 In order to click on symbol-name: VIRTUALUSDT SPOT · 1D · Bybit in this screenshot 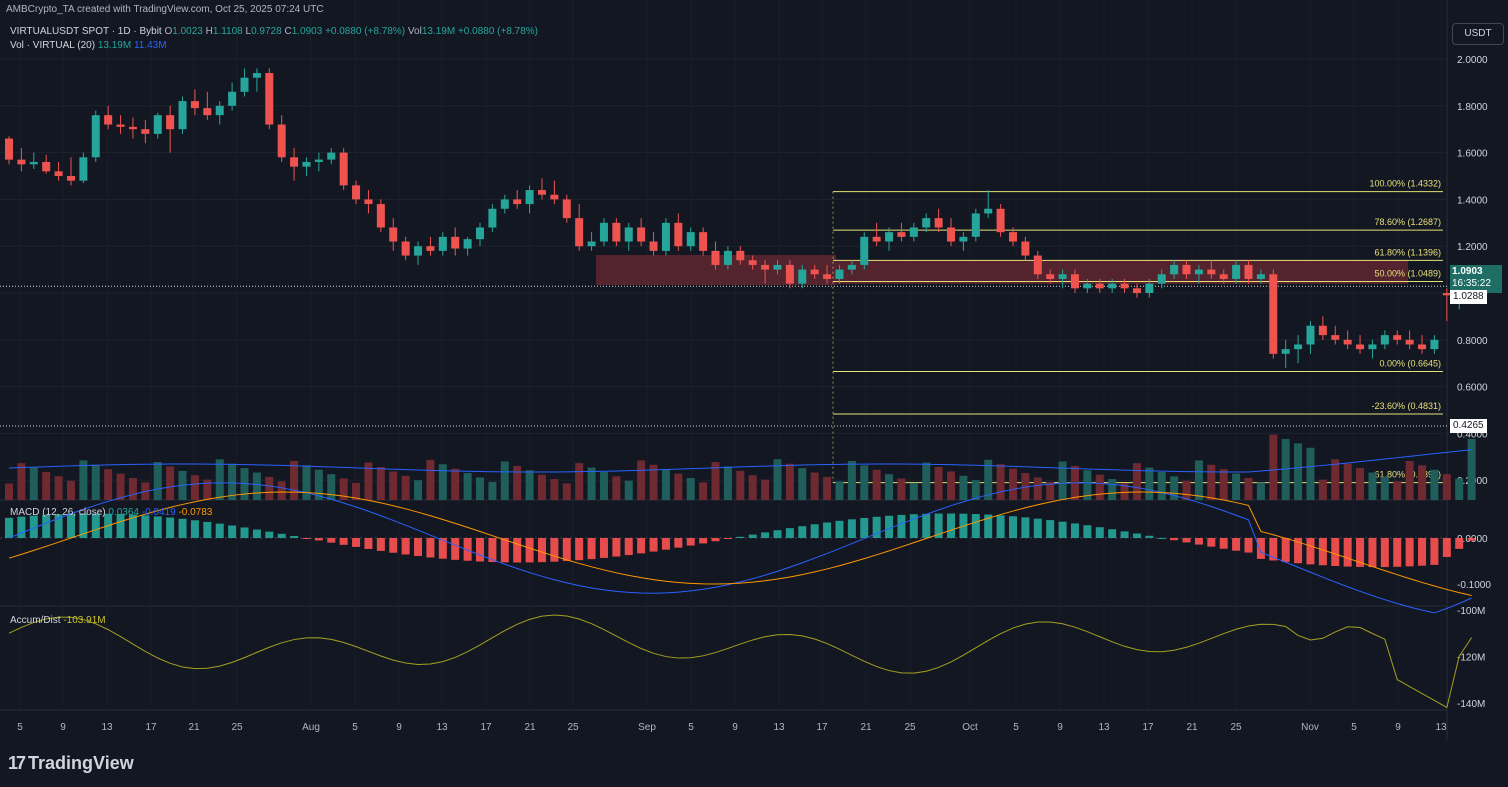, I will do `click(86, 31)`.